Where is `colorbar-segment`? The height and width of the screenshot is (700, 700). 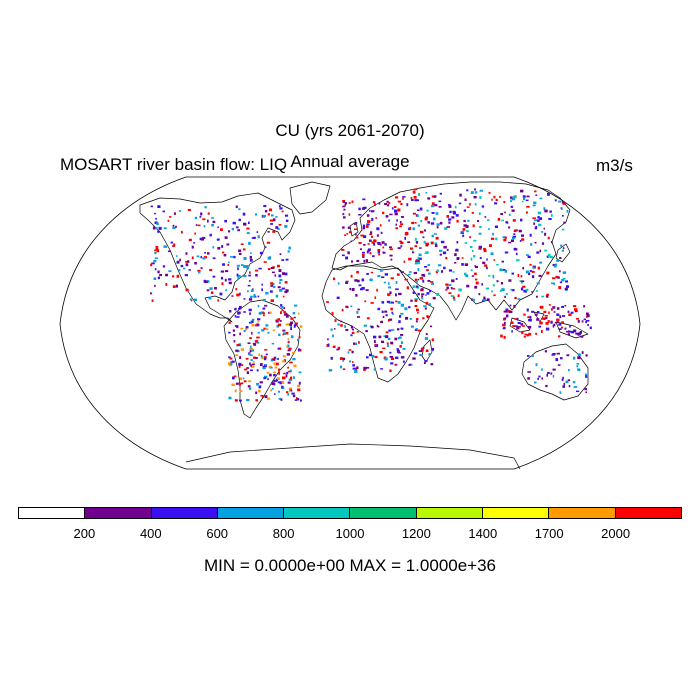
colorbar-segment is located at coordinates (383, 513).